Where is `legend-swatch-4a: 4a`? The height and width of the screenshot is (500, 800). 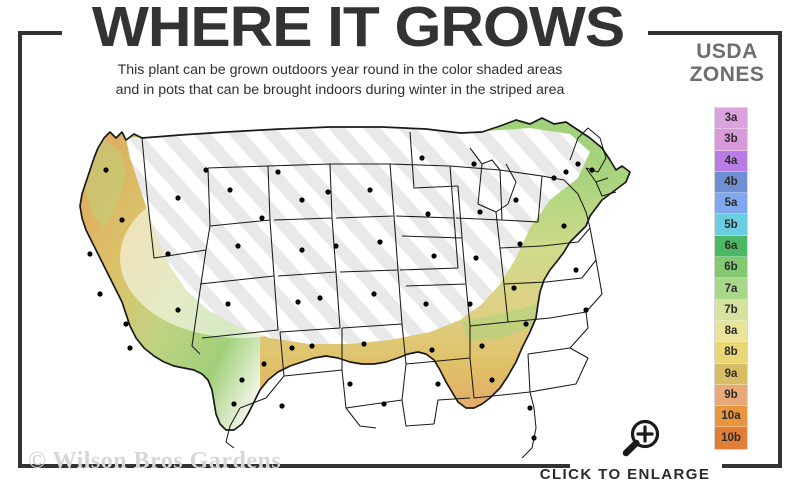 legend-swatch-4a: 4a is located at coordinates (731, 161).